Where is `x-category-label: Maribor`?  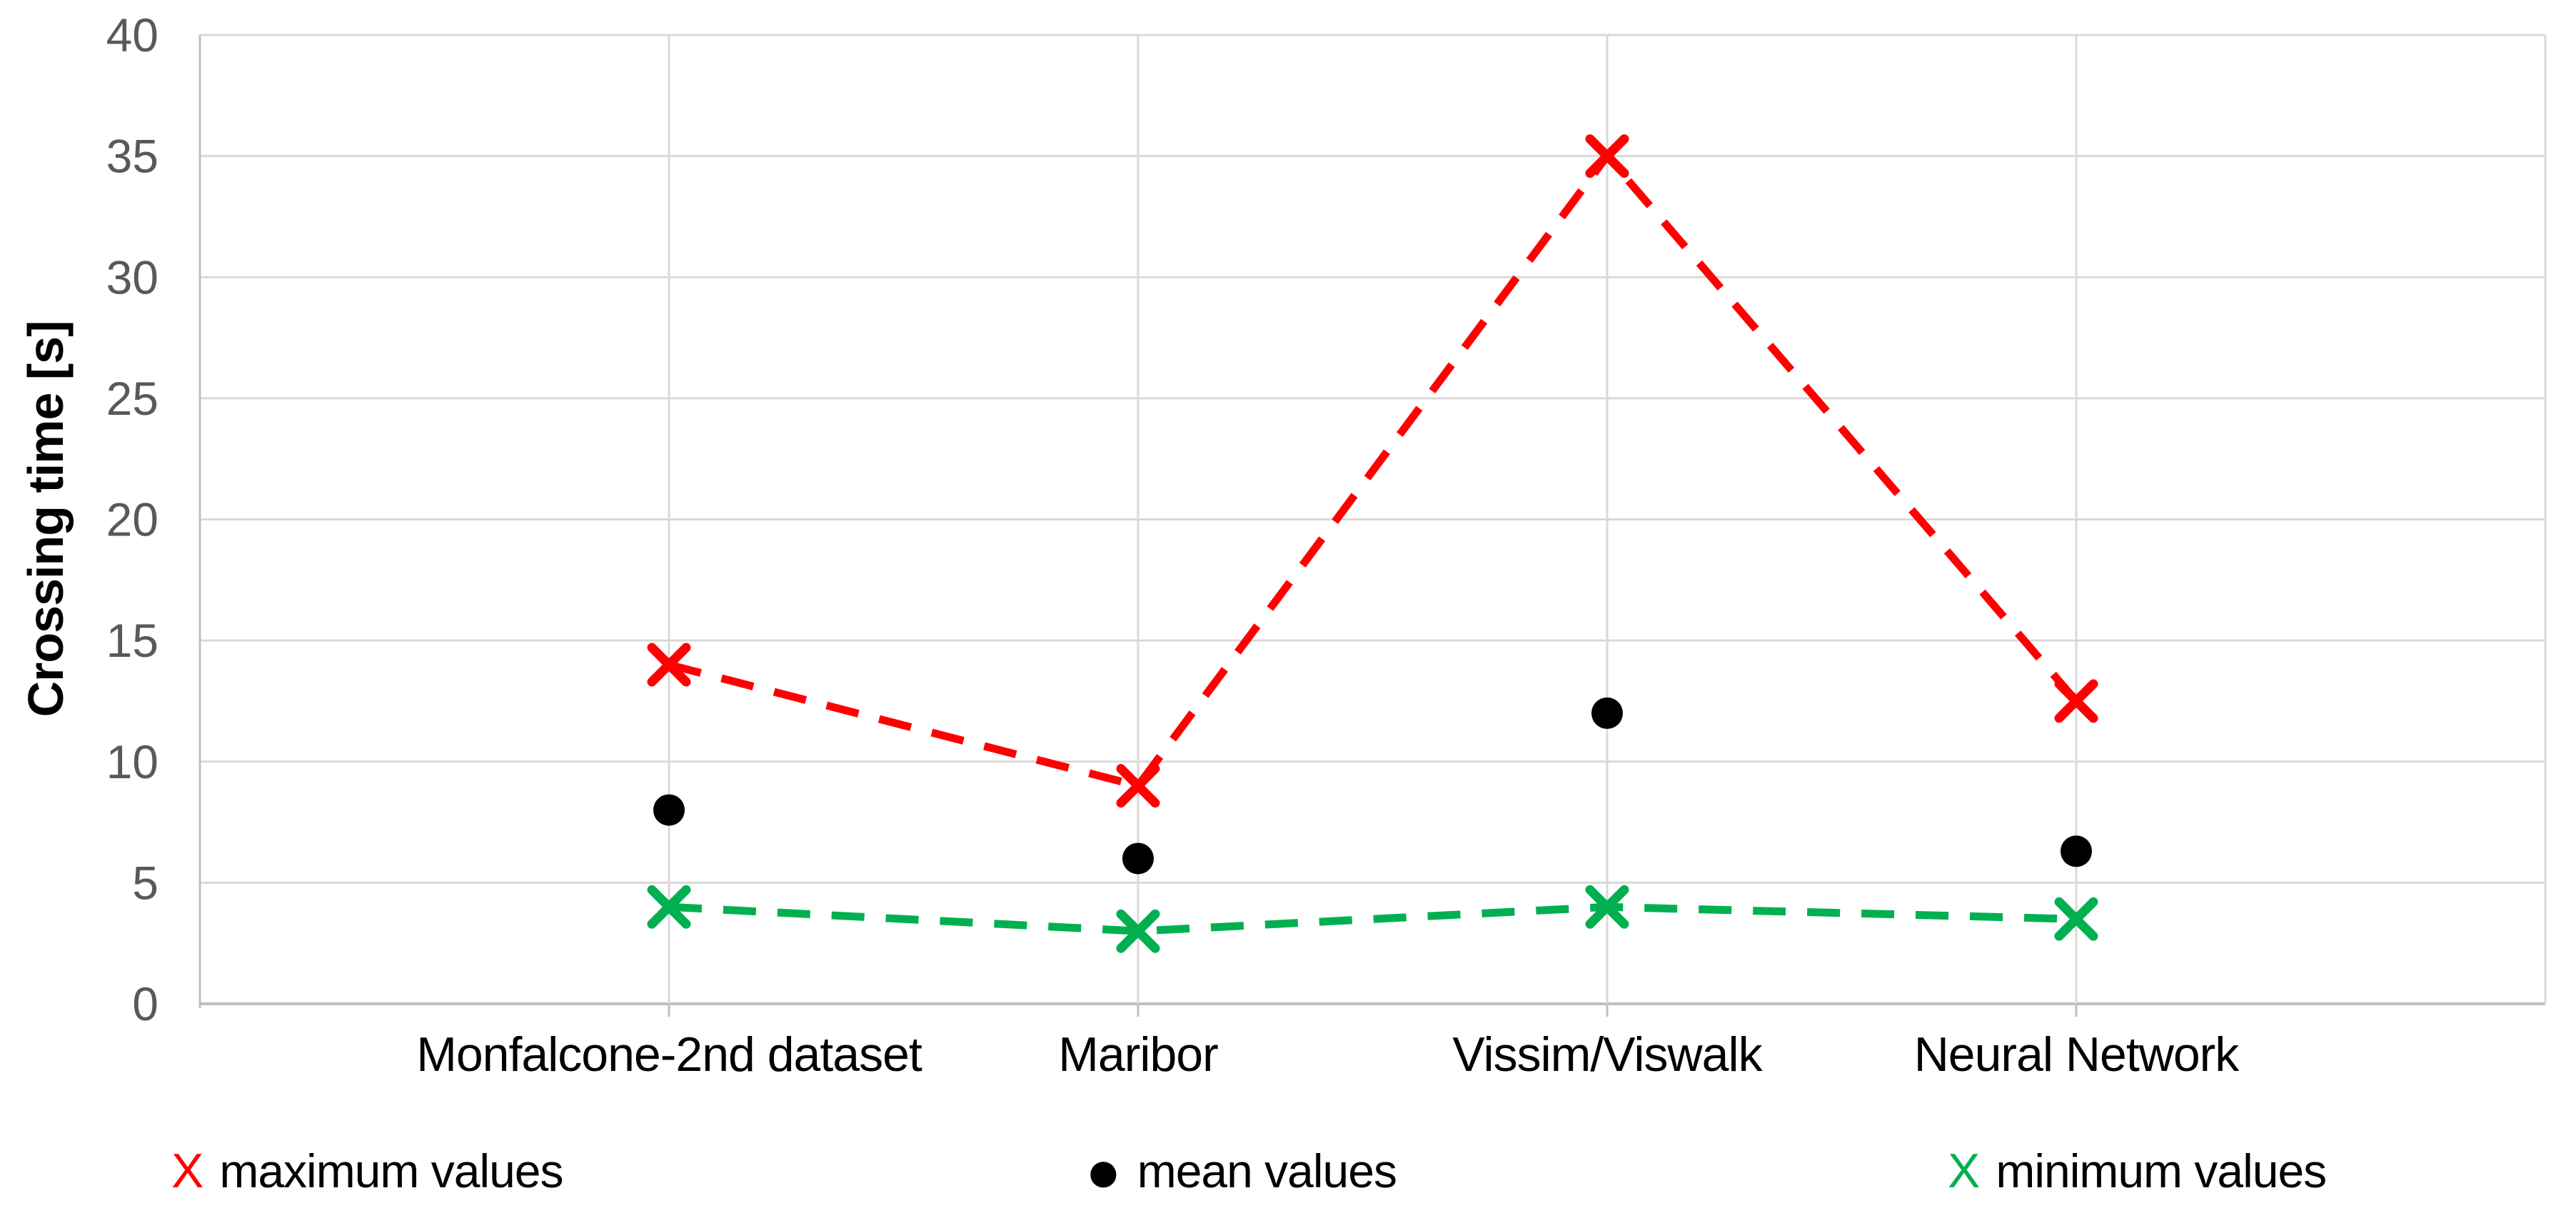 x-category-label: Maribor is located at coordinates (1138, 1054).